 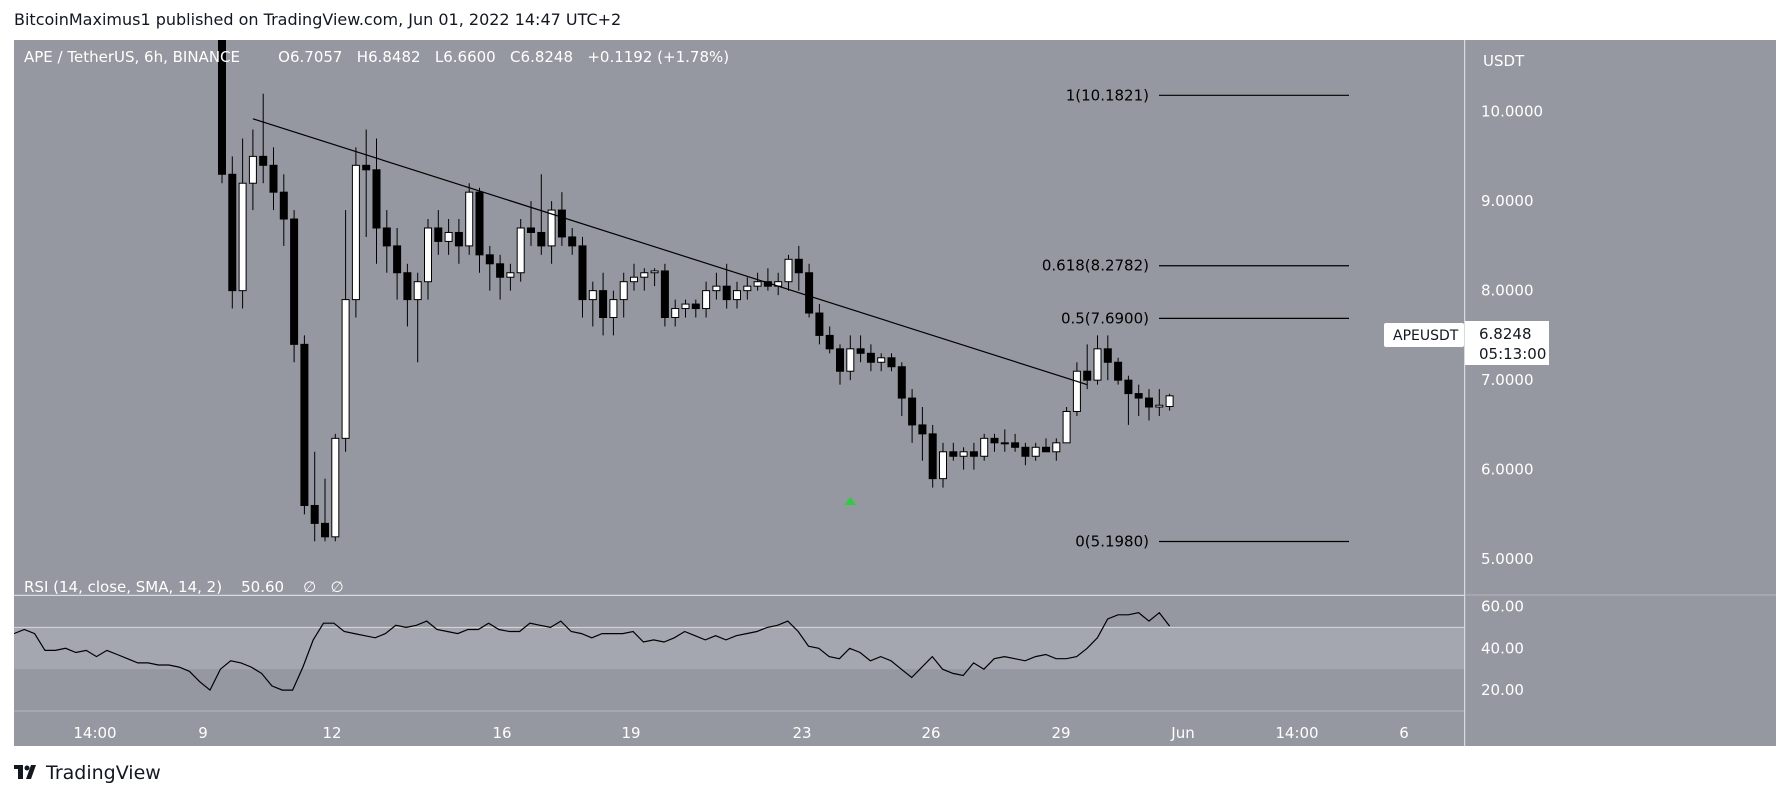 I want to click on rsi-axis-ticks: 60.00 40.00 20.00, so click(x=1502, y=648).